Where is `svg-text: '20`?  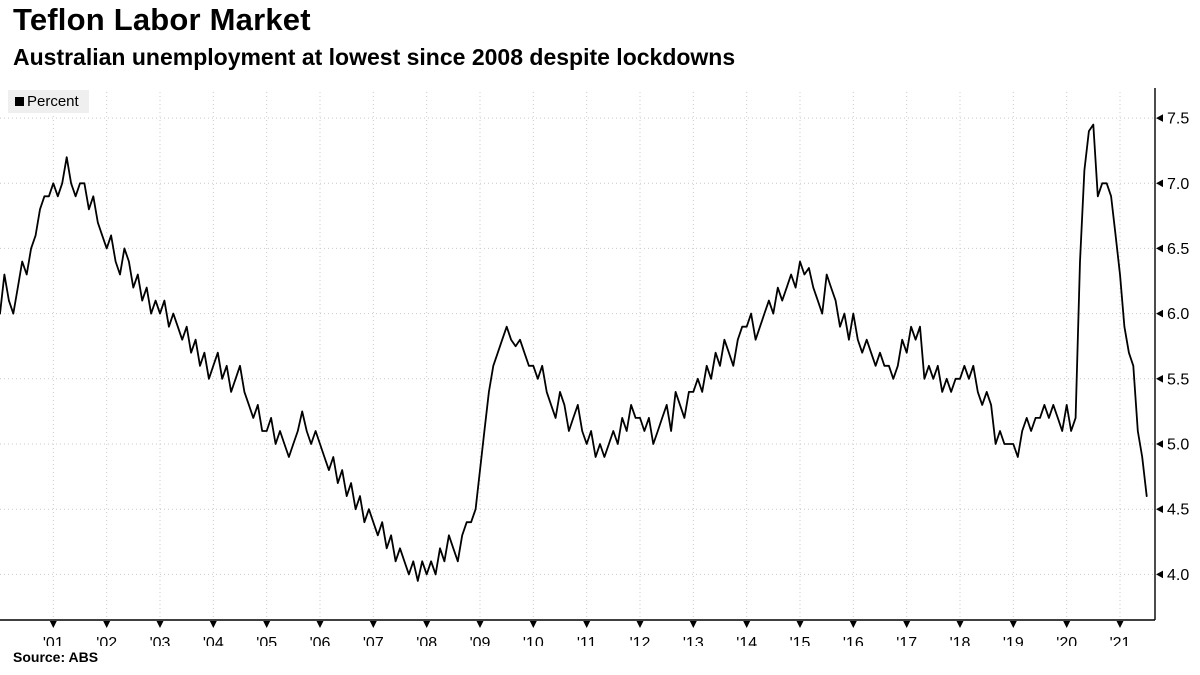 svg-text: '20 is located at coordinates (1066, 640).